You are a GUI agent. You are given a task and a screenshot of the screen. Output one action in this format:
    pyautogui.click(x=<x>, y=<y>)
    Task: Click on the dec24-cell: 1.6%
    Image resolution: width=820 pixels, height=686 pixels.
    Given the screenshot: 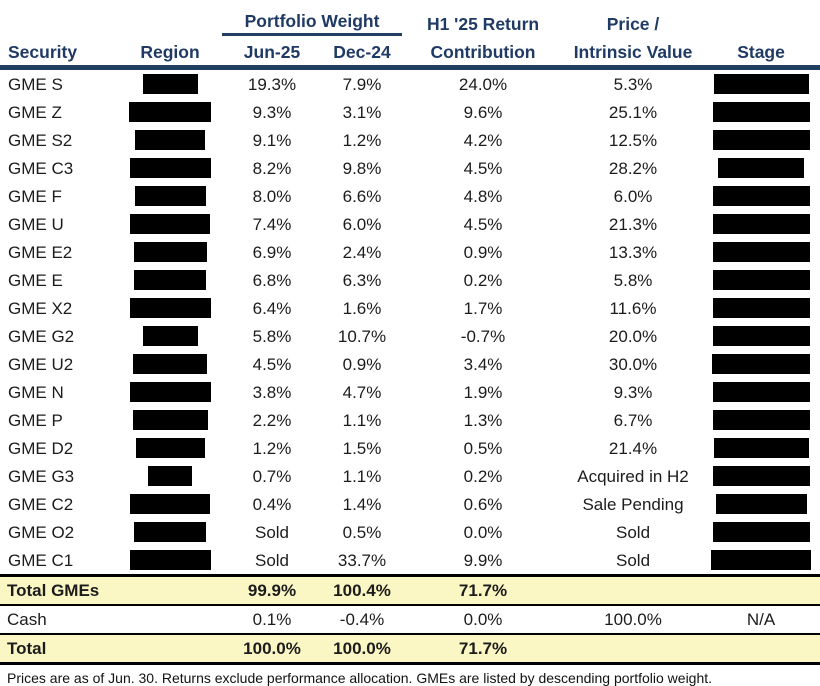 What is the action you would take?
    pyautogui.click(x=362, y=308)
    